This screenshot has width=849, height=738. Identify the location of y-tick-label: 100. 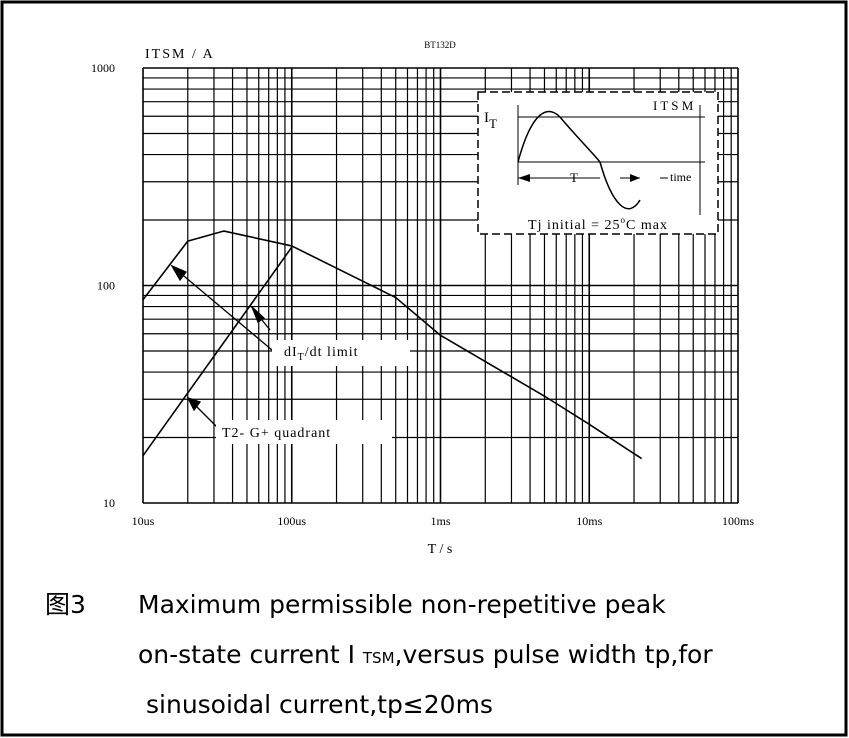
(106, 286).